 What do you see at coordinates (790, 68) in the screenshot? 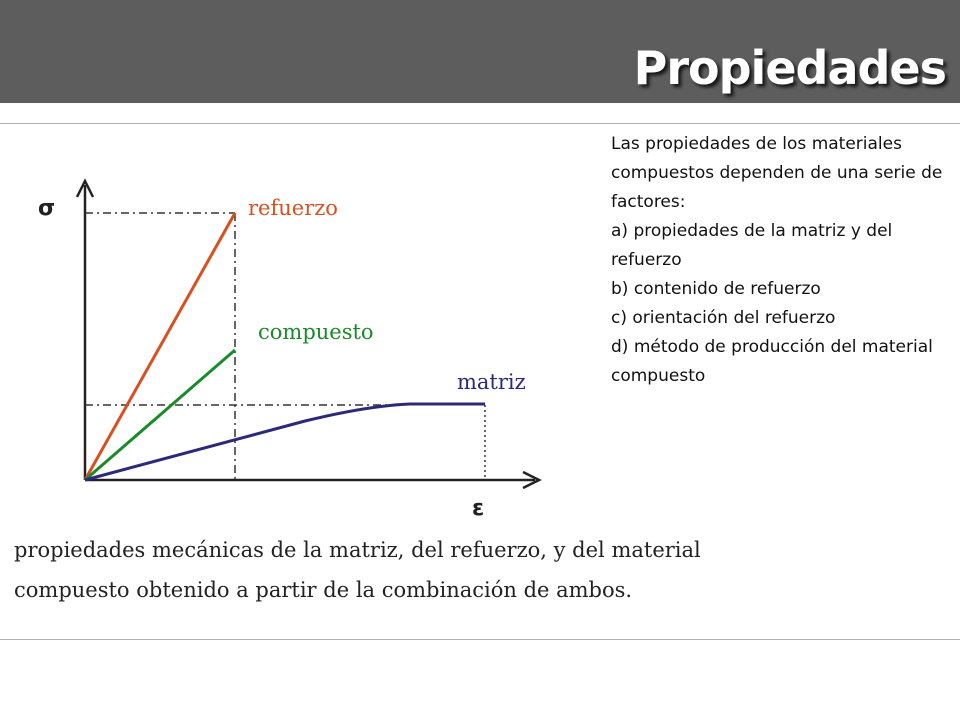
I see `slide-title: Propiedades` at bounding box center [790, 68].